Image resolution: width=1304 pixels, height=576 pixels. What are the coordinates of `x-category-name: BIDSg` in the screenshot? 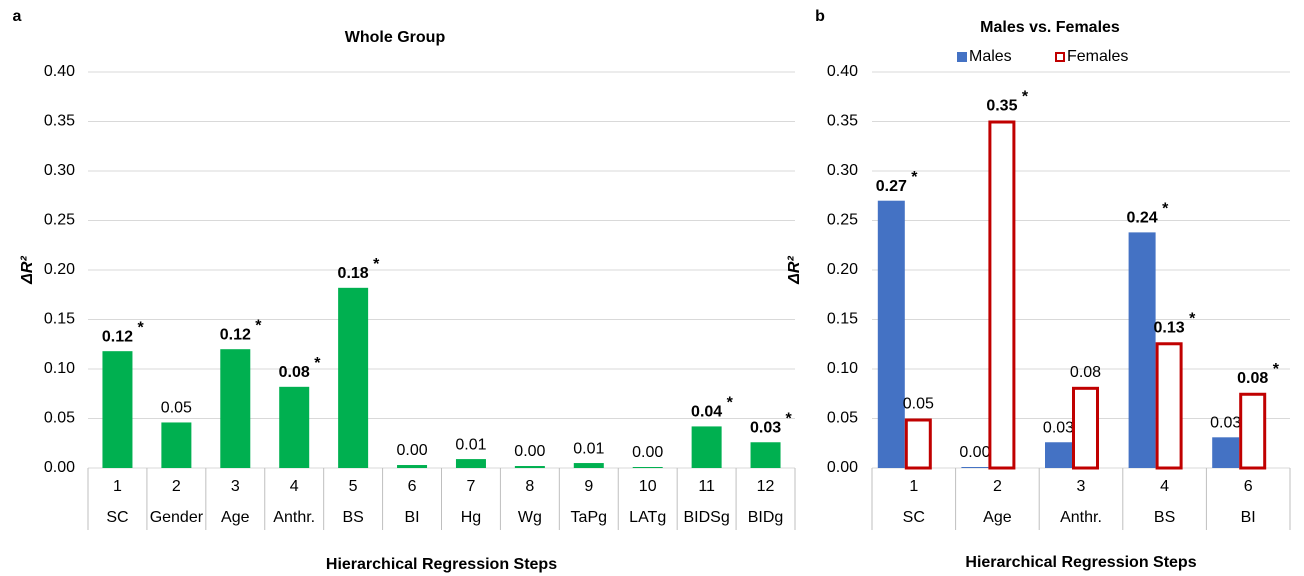 It's located at (707, 517).